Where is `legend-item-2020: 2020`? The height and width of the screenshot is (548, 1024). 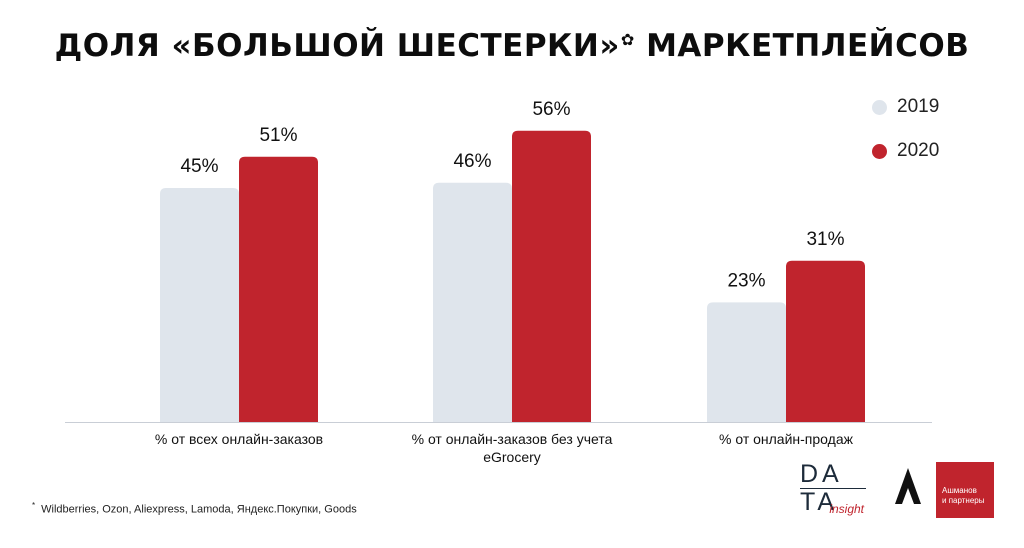 legend-item-2020: 2020 is located at coordinates (905, 151).